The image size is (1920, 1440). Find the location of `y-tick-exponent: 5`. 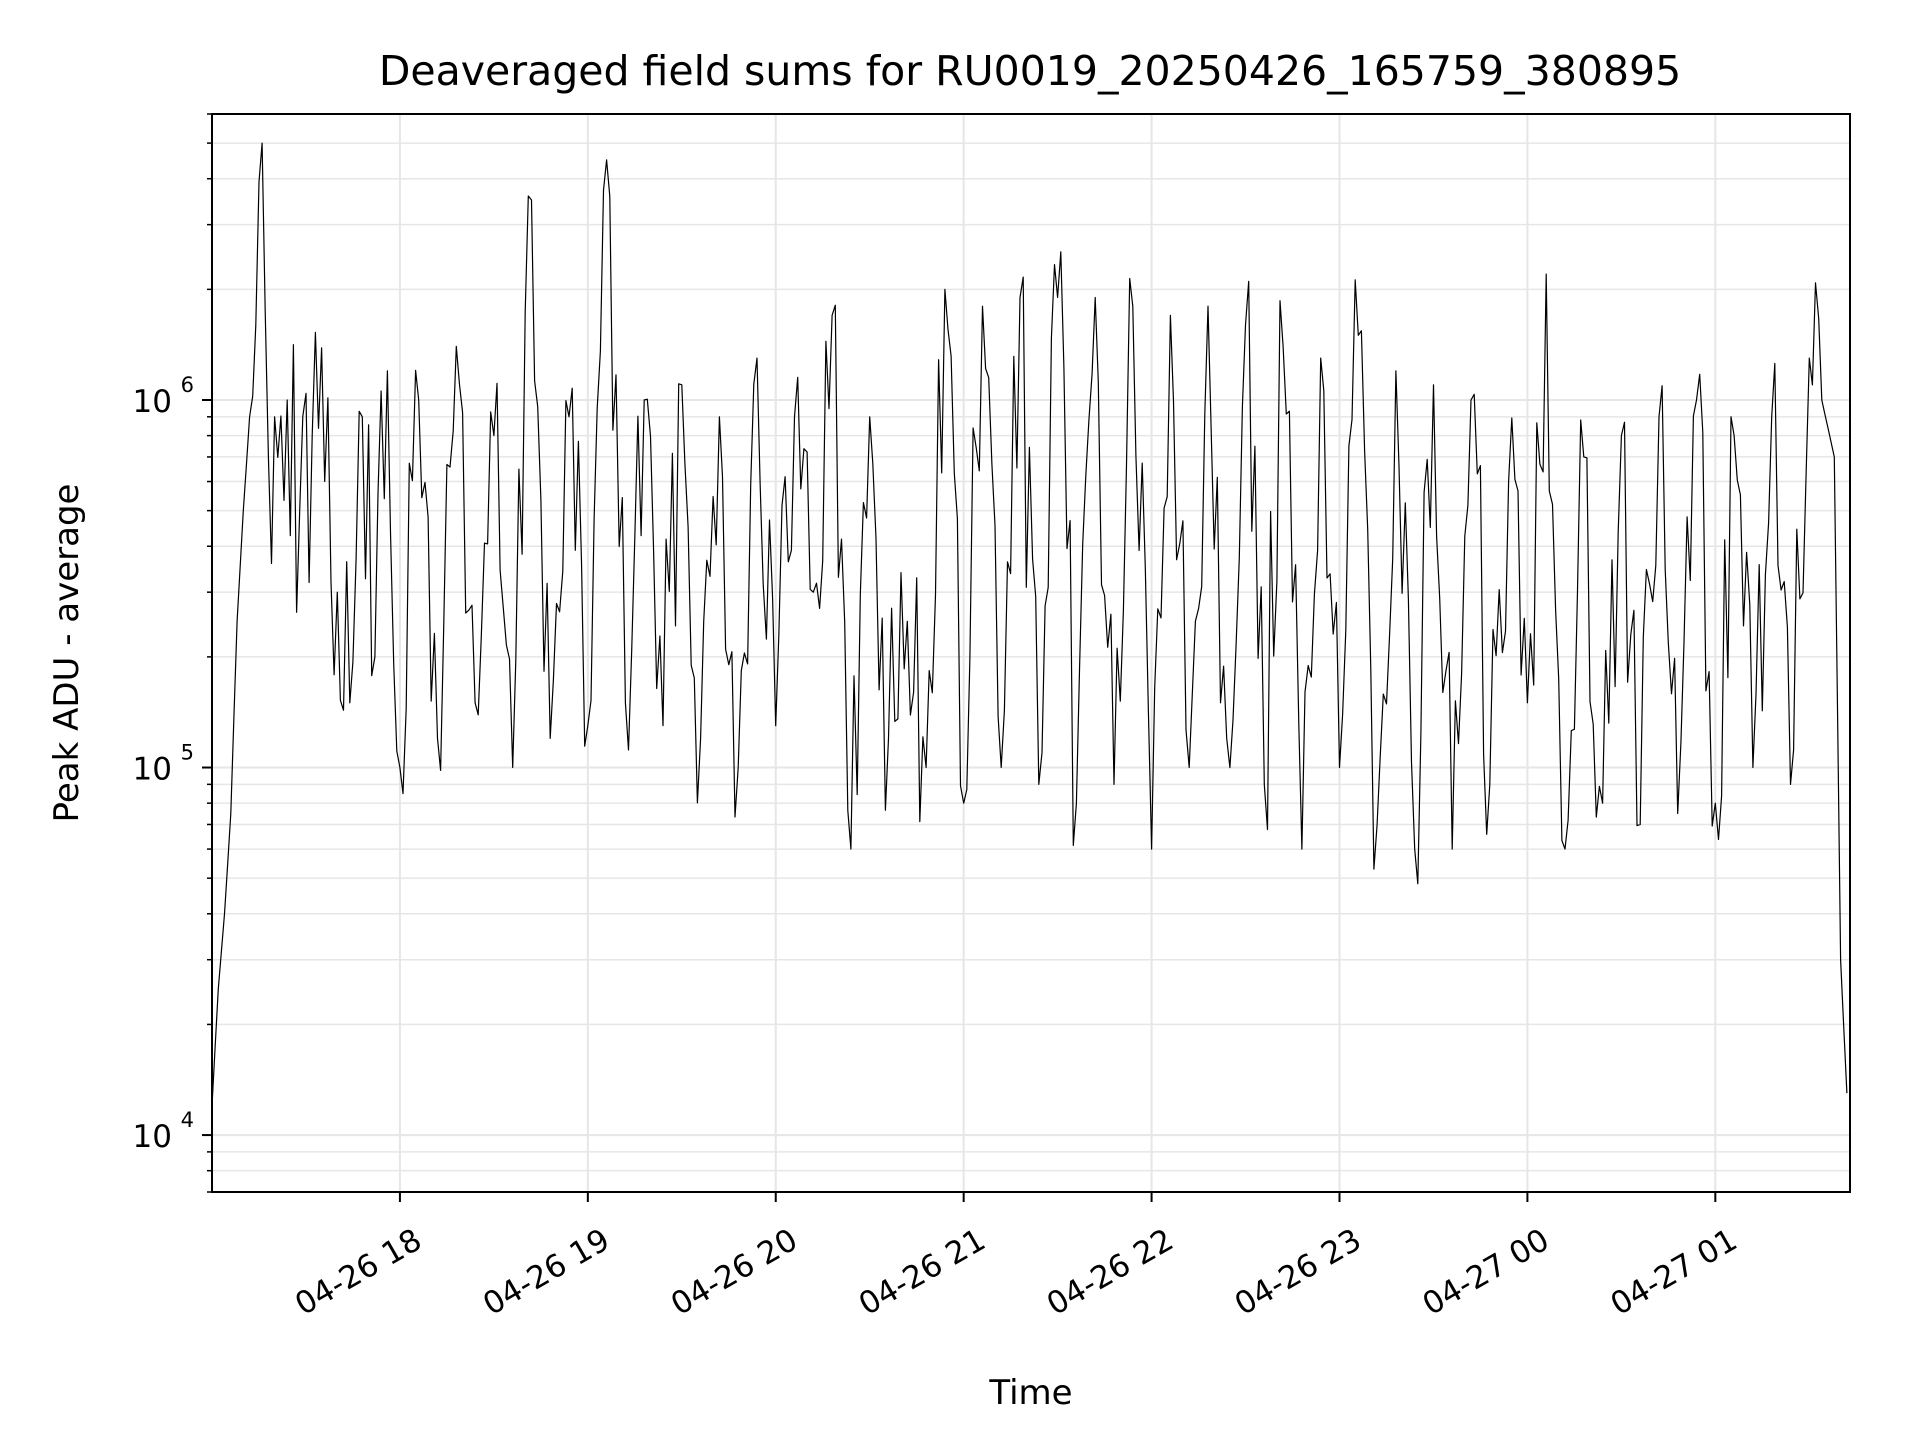

y-tick-exponent: 5 is located at coordinates (187, 753).